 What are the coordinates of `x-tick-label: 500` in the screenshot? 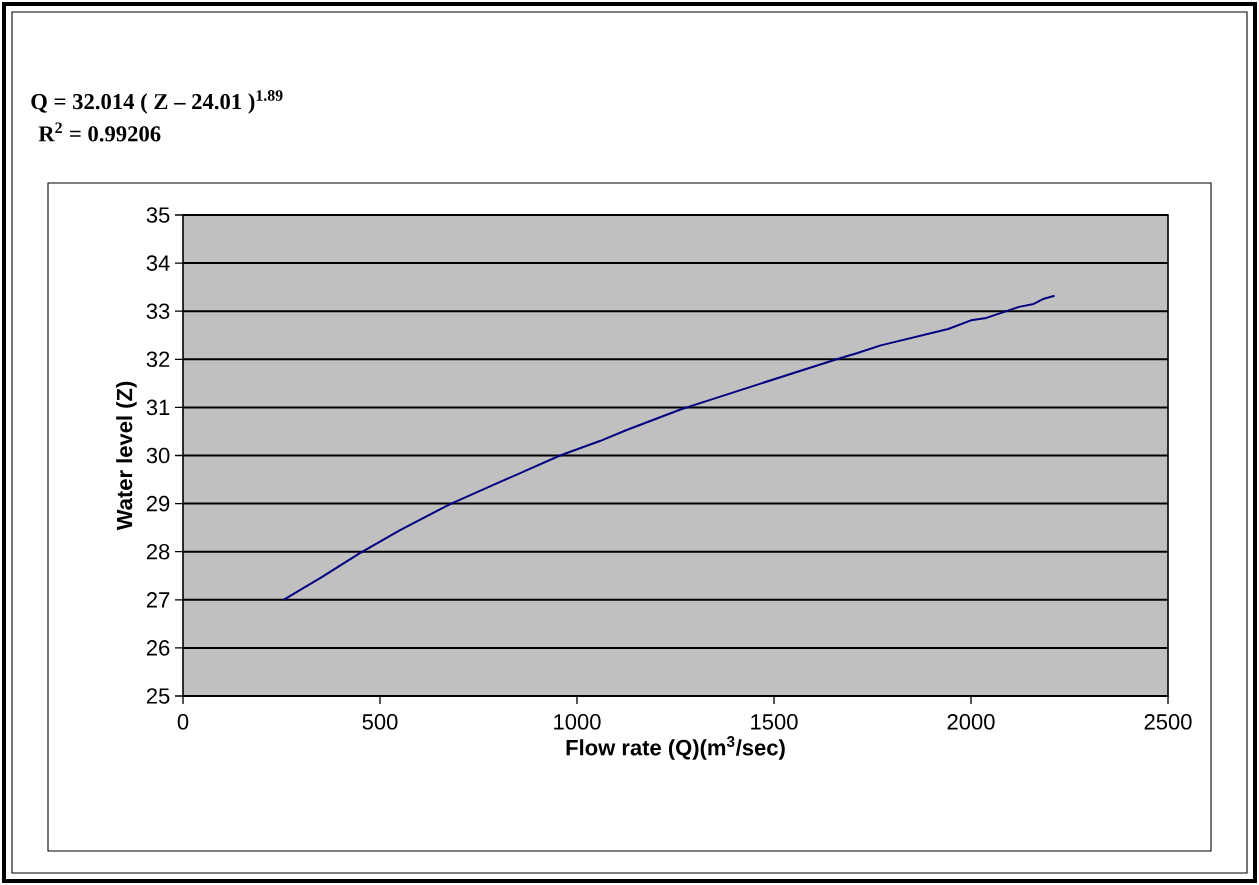 It's located at (380, 722).